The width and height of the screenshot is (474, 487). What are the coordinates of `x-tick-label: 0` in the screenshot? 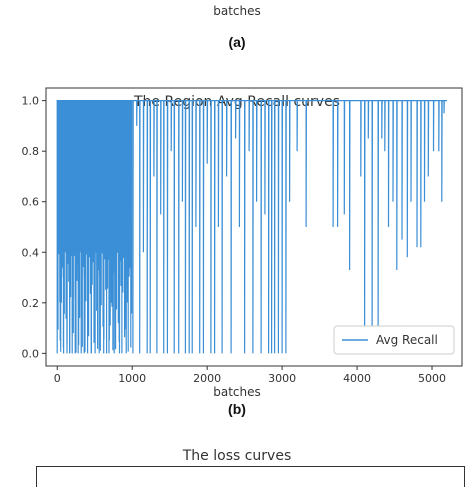 It's located at (57, 378).